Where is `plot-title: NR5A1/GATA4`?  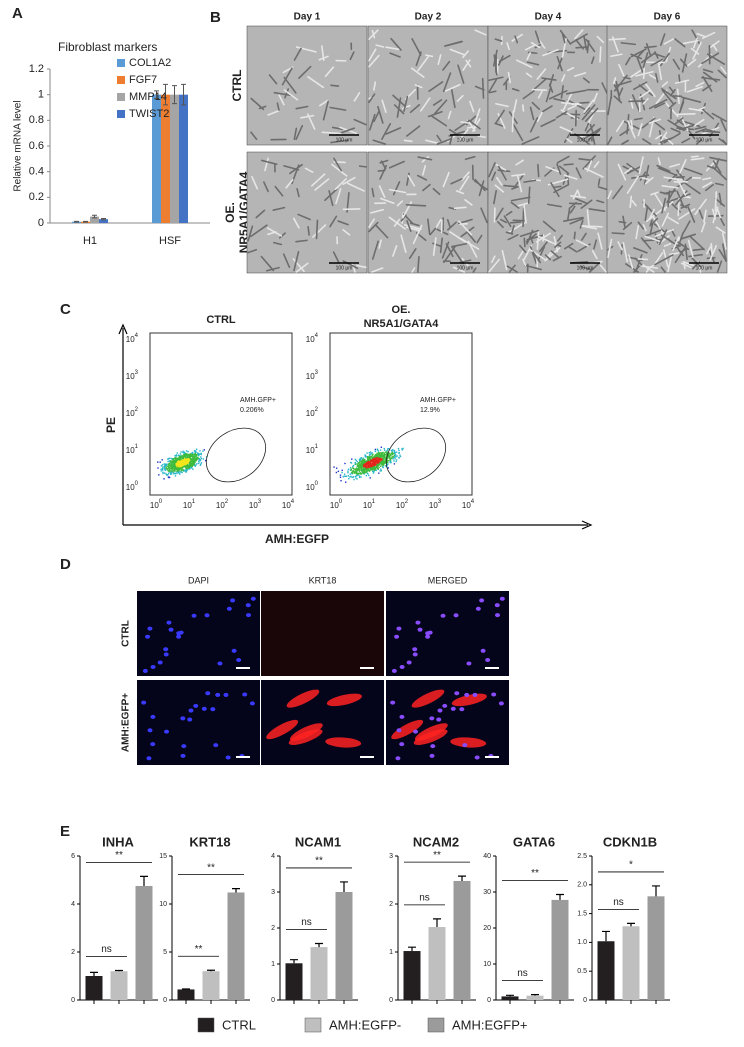
plot-title: NR5A1/GATA4 is located at coordinates (402, 324).